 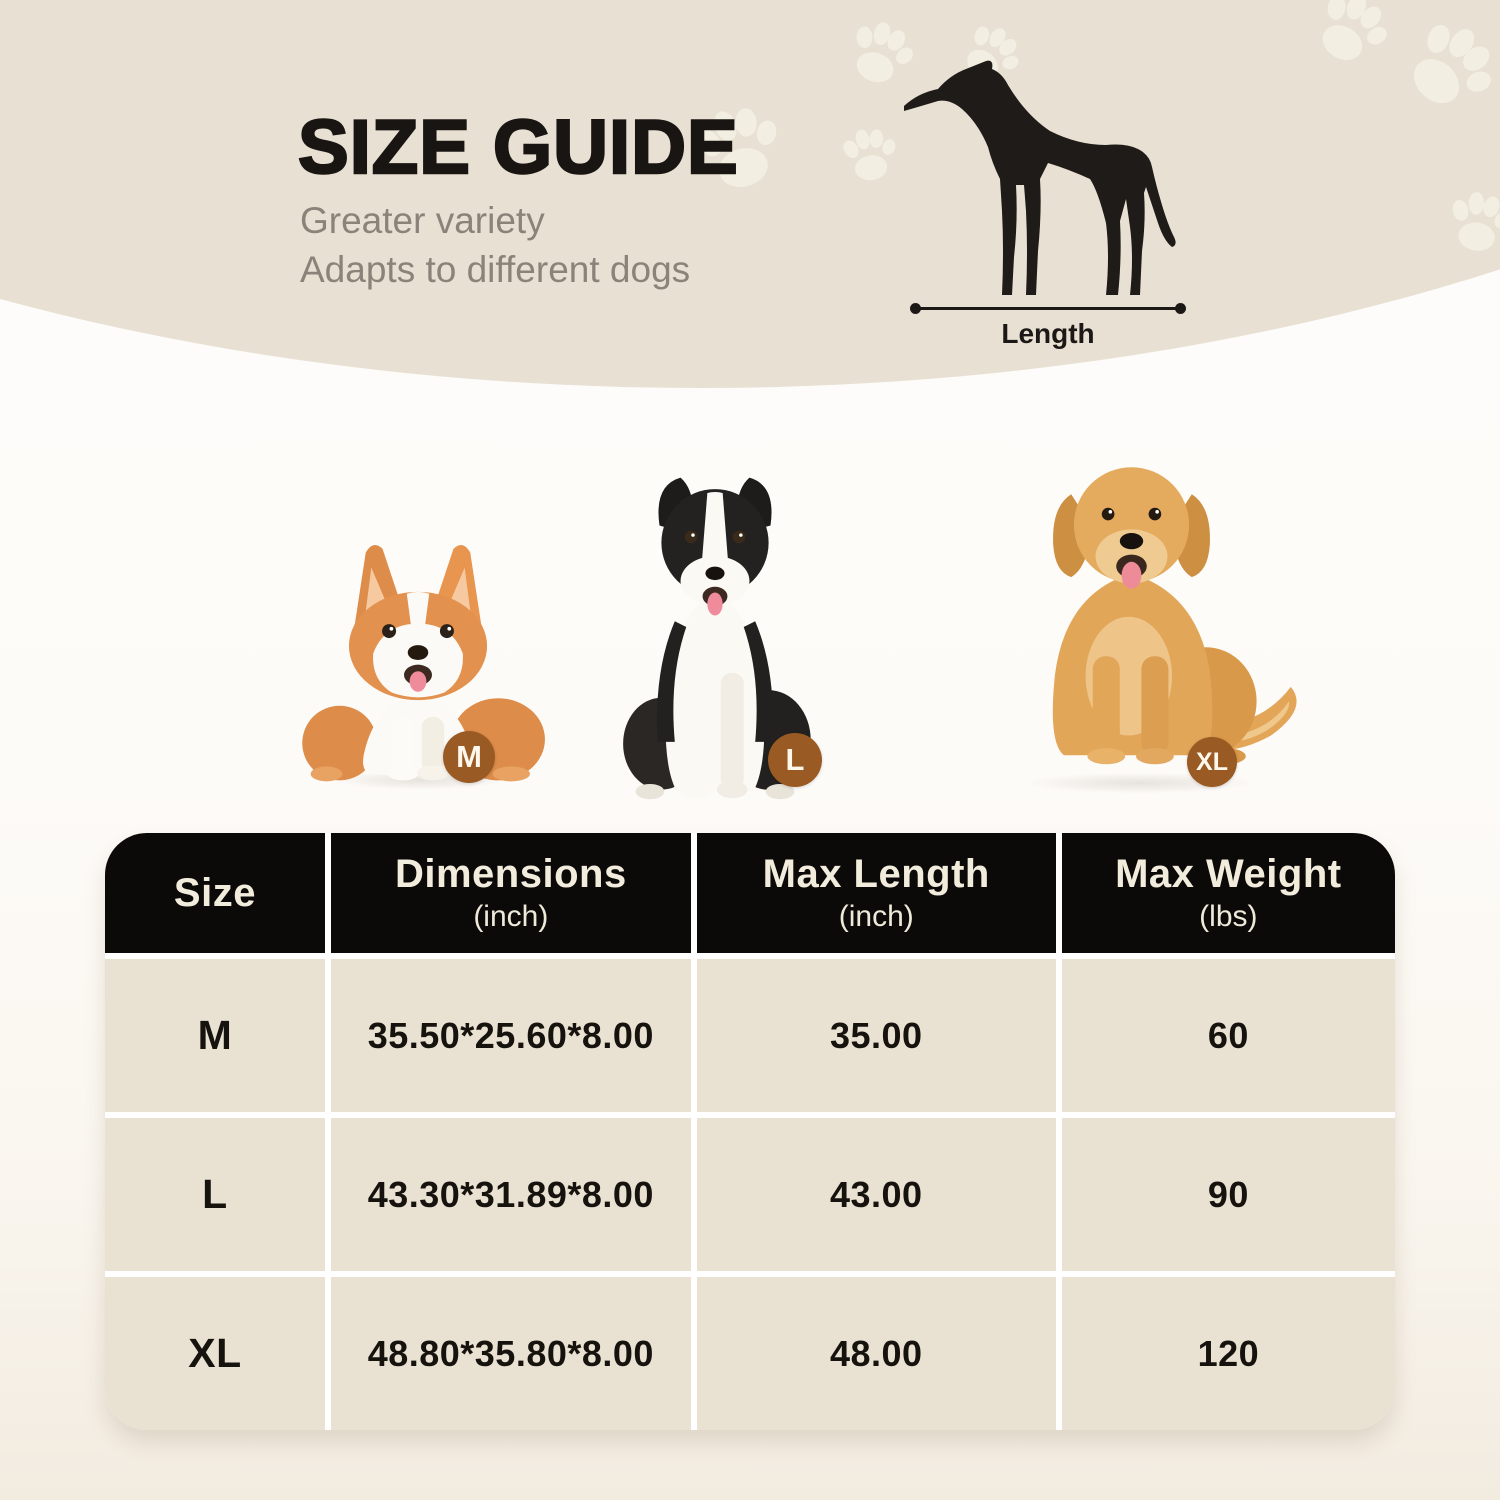 What do you see at coordinates (1228, 1353) in the screenshot?
I see `cell-row-xl-max-weight: 120` at bounding box center [1228, 1353].